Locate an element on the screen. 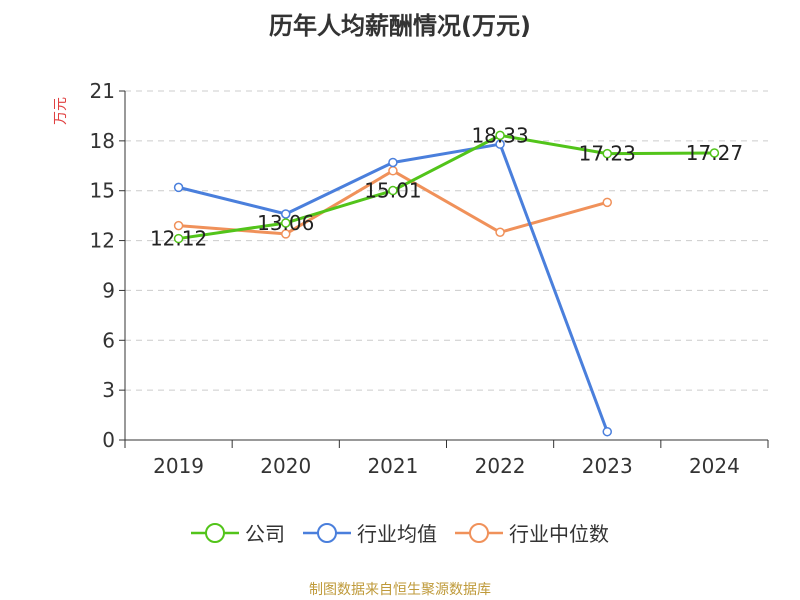 The height and width of the screenshot is (600, 800). x-tick-label: 2023 is located at coordinates (607, 466).